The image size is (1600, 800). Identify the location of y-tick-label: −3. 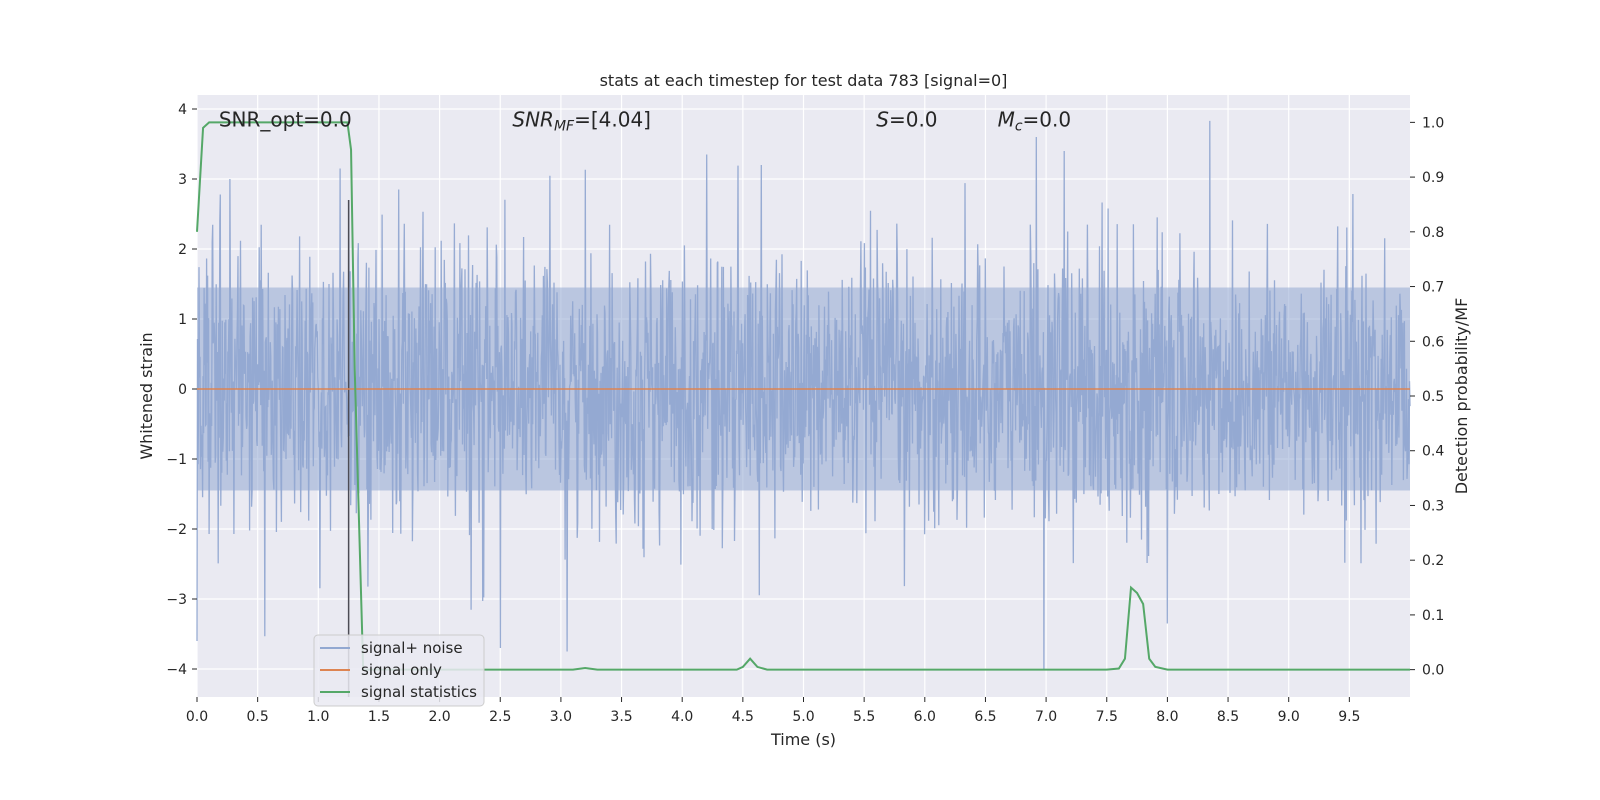
(176, 600).